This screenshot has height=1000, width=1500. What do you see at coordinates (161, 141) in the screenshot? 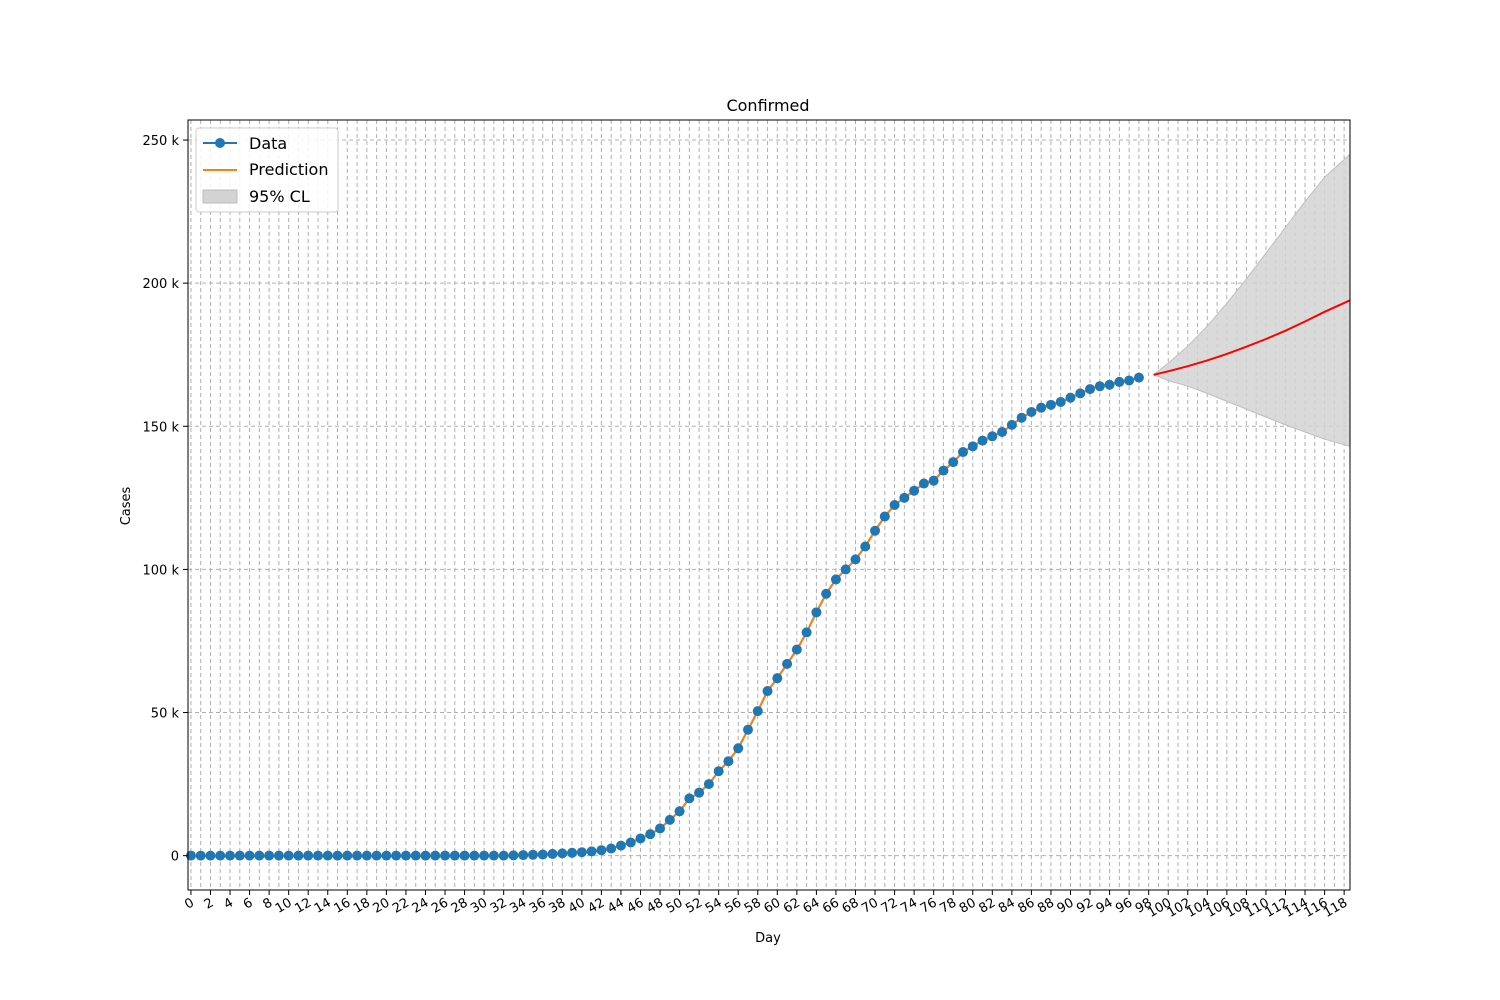
I see `y-tick-label: 250 k` at bounding box center [161, 141].